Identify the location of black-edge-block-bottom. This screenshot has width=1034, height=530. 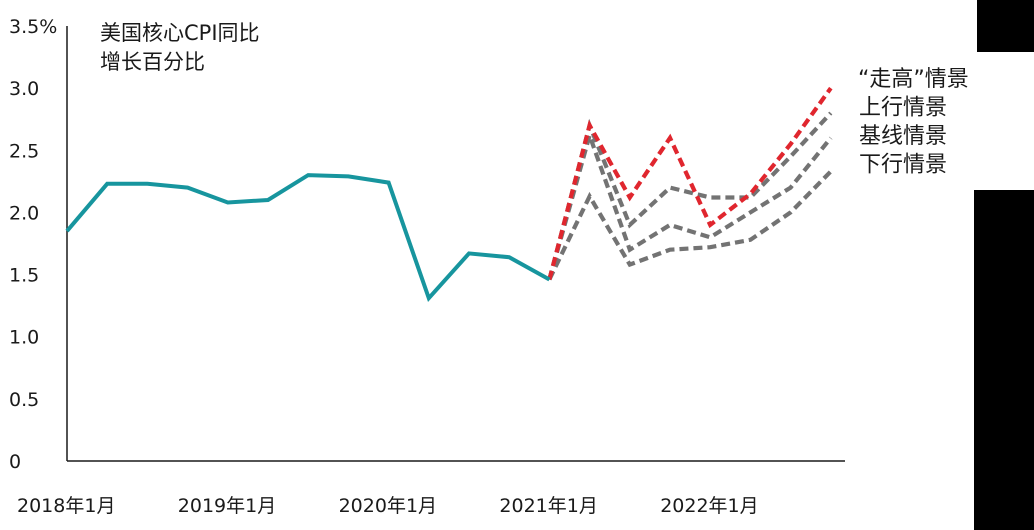
(1004, 360).